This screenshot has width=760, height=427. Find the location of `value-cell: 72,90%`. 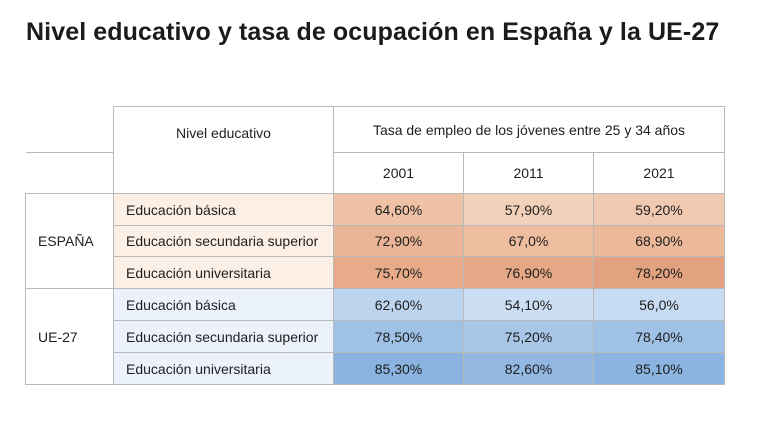

value-cell: 72,90% is located at coordinates (398, 241).